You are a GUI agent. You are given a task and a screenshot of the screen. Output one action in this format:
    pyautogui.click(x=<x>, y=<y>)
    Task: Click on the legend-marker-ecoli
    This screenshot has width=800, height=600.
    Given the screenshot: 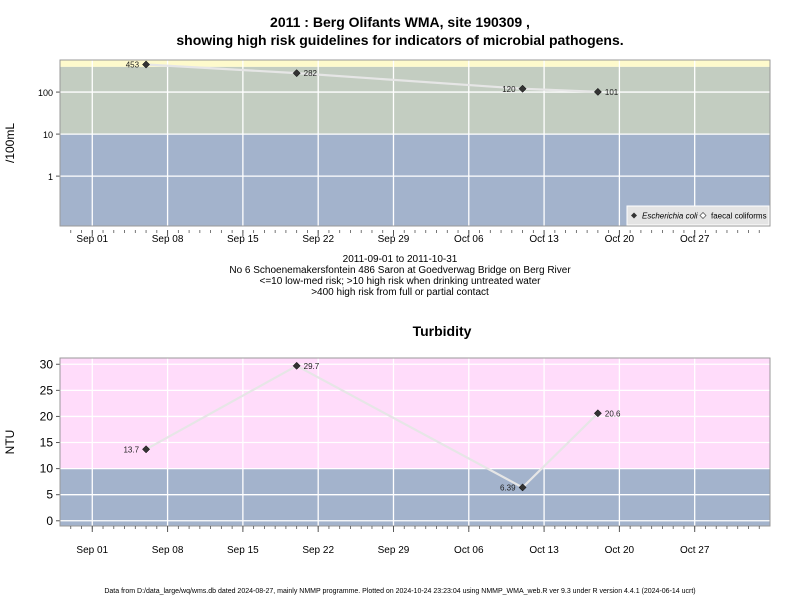 What is the action you would take?
    pyautogui.click(x=634, y=215)
    